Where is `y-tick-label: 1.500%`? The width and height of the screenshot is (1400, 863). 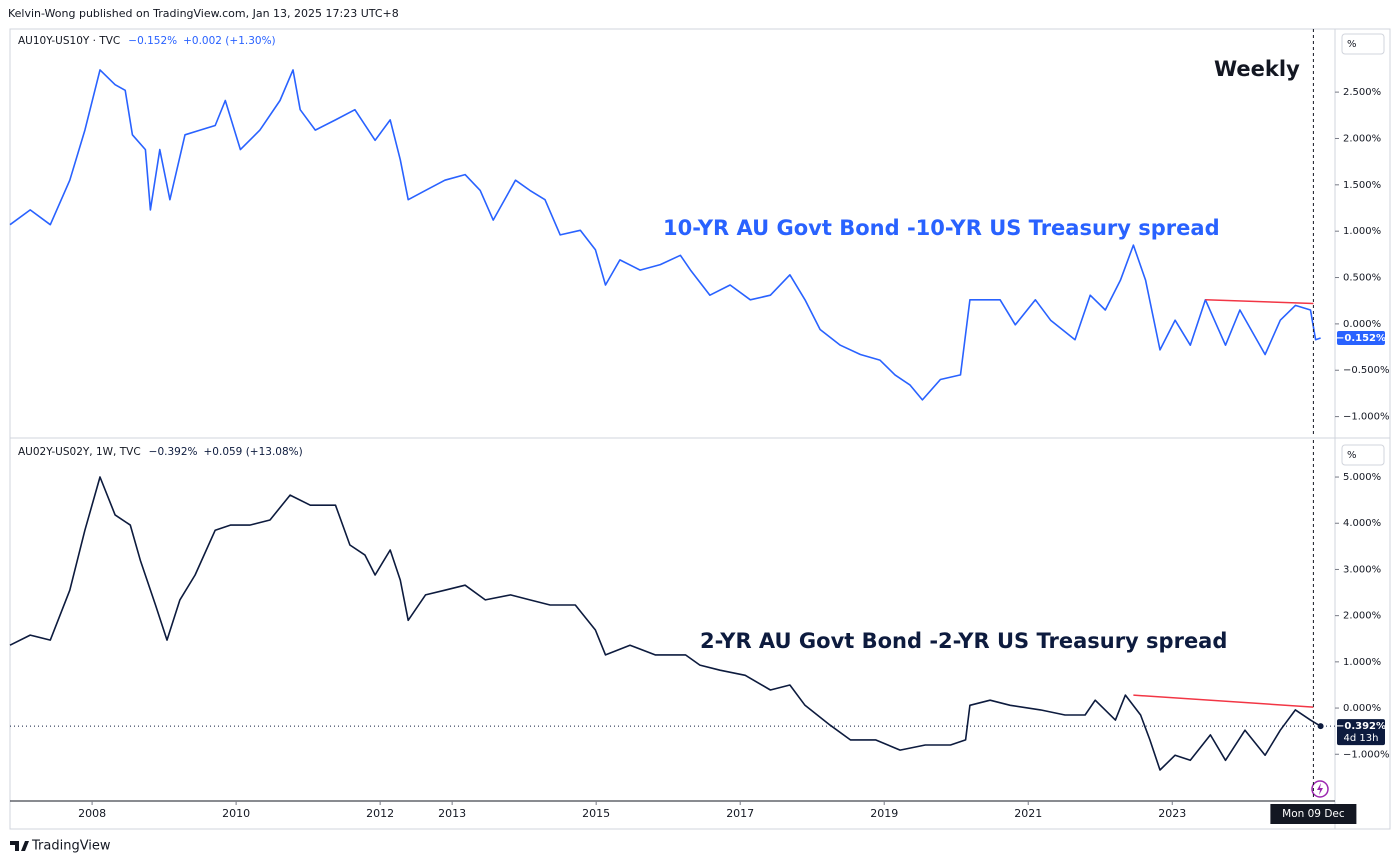 y-tick-label: 1.500% is located at coordinates (1362, 185).